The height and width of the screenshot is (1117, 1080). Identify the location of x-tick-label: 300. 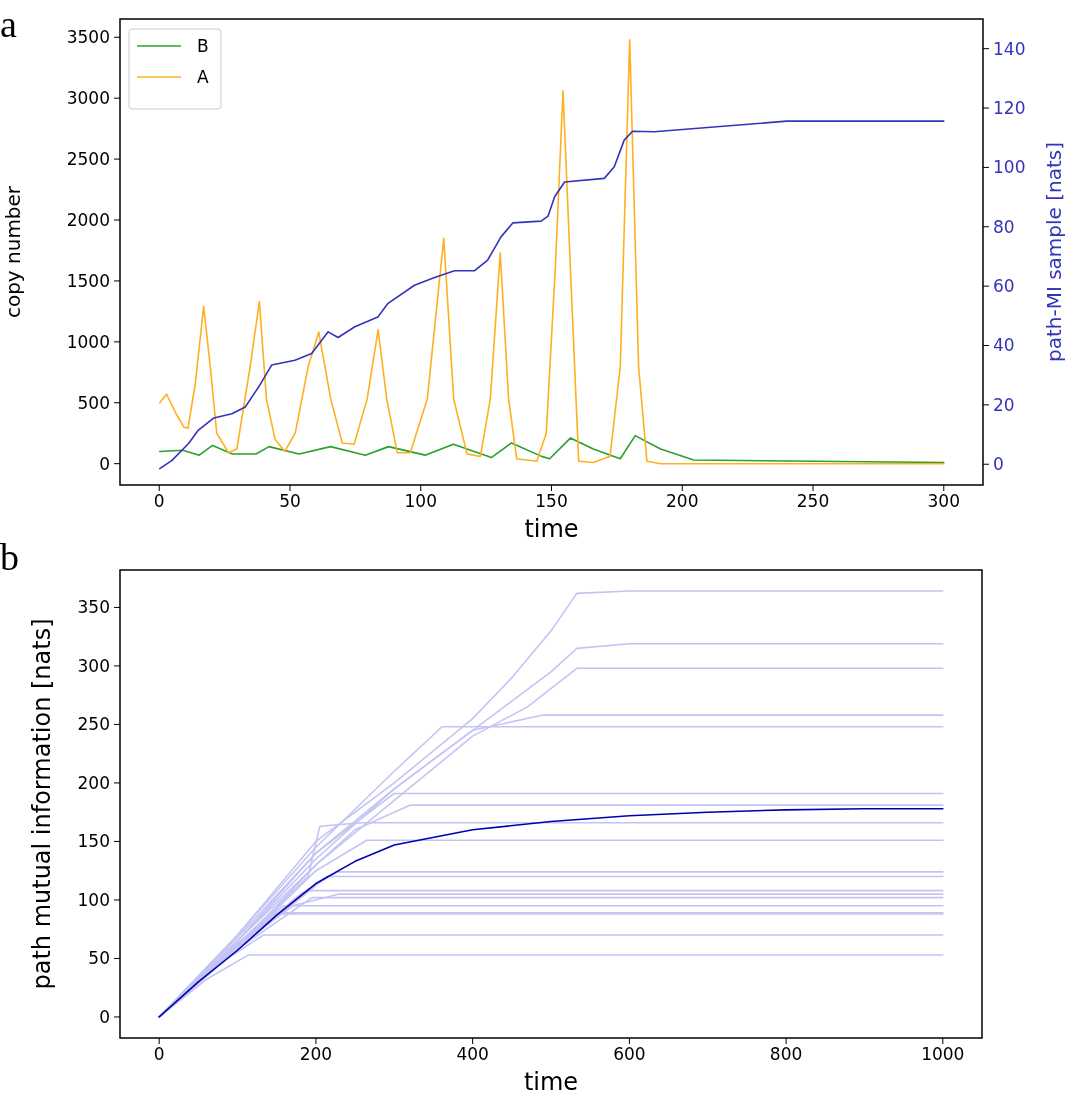
(943, 501).